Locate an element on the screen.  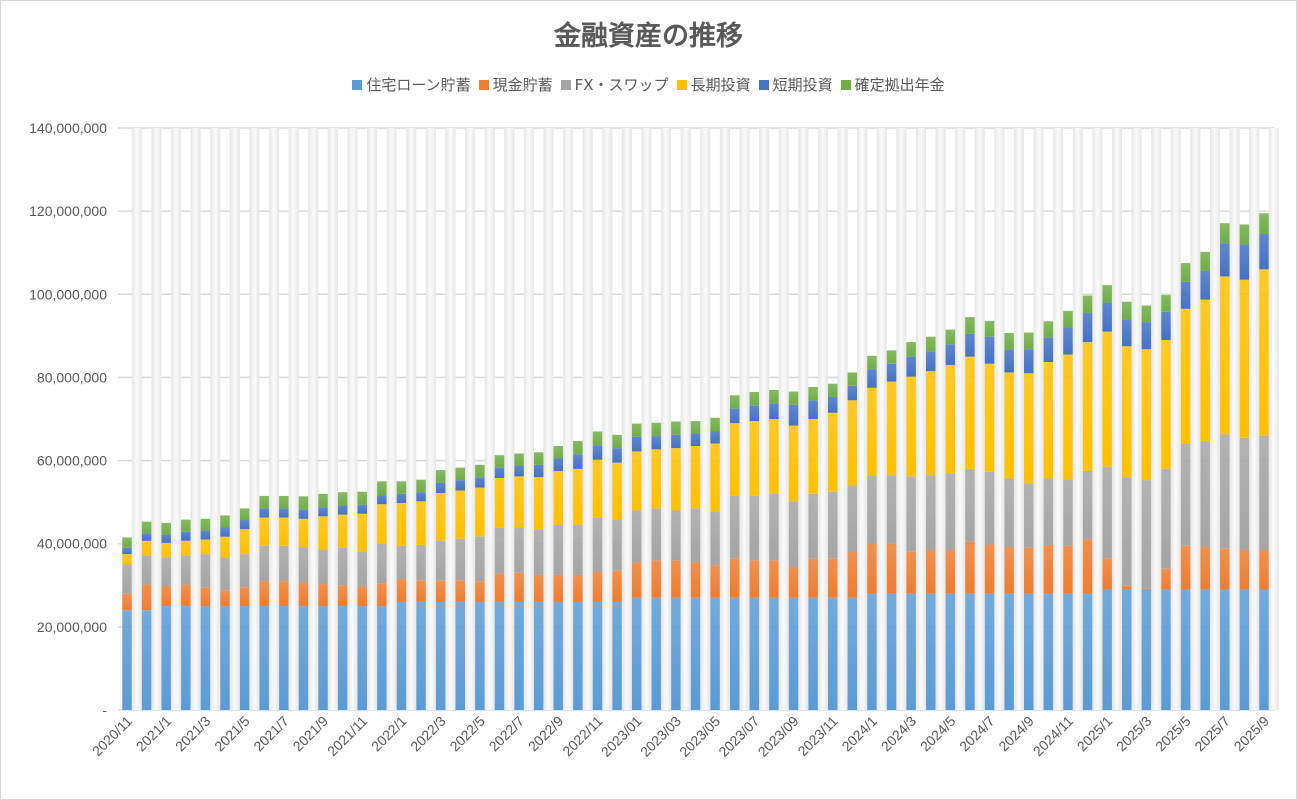
legend-label: 確定拠出年金 is located at coordinates (899, 85).